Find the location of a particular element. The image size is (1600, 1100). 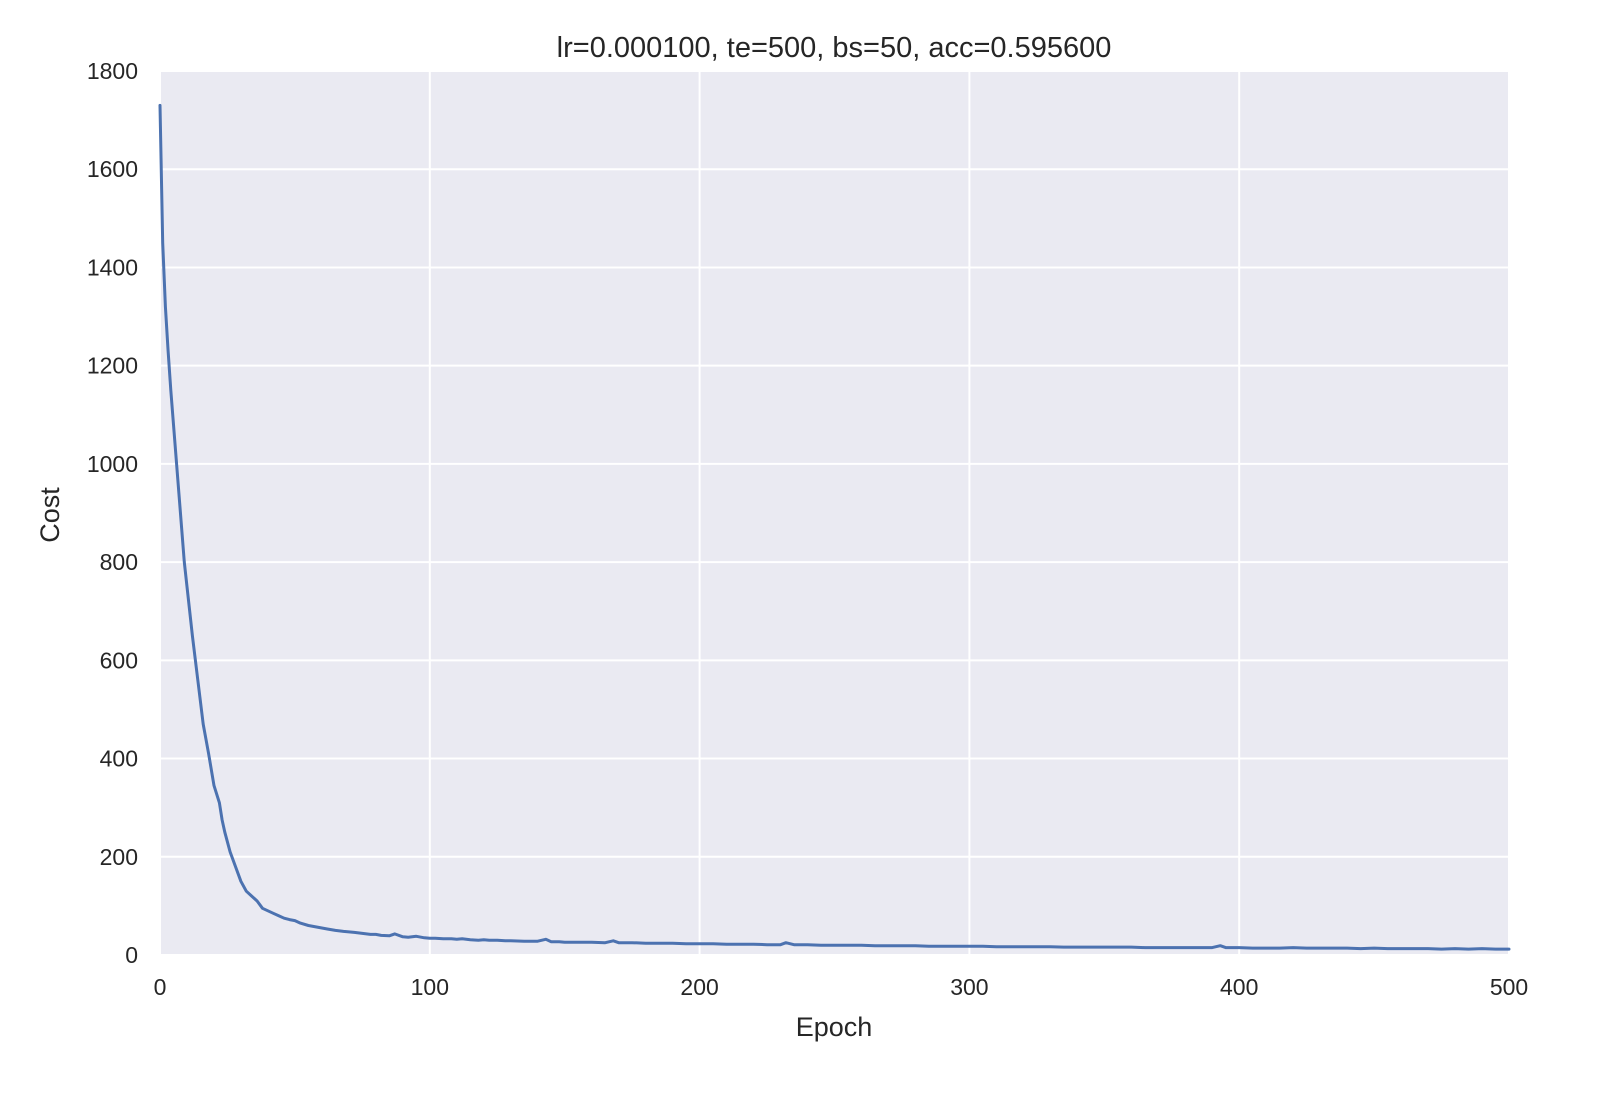

x-tick-label: 500 is located at coordinates (1509, 987).